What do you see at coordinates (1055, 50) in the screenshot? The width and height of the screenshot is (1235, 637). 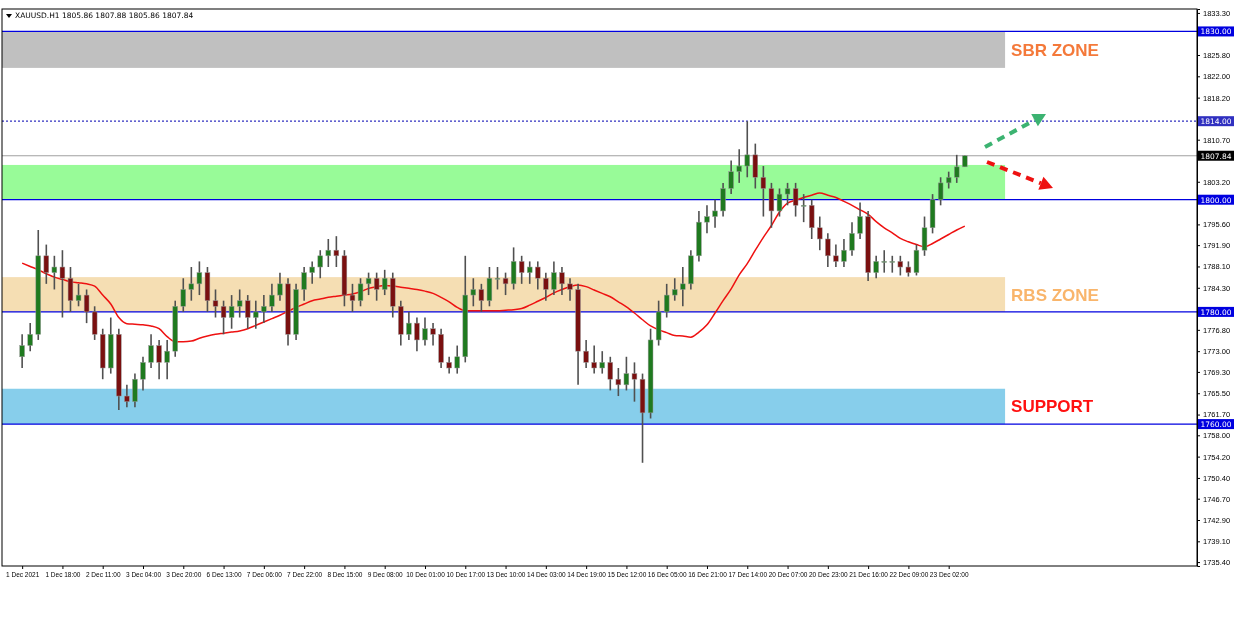 I see `band-label: SBR ZONE` at bounding box center [1055, 50].